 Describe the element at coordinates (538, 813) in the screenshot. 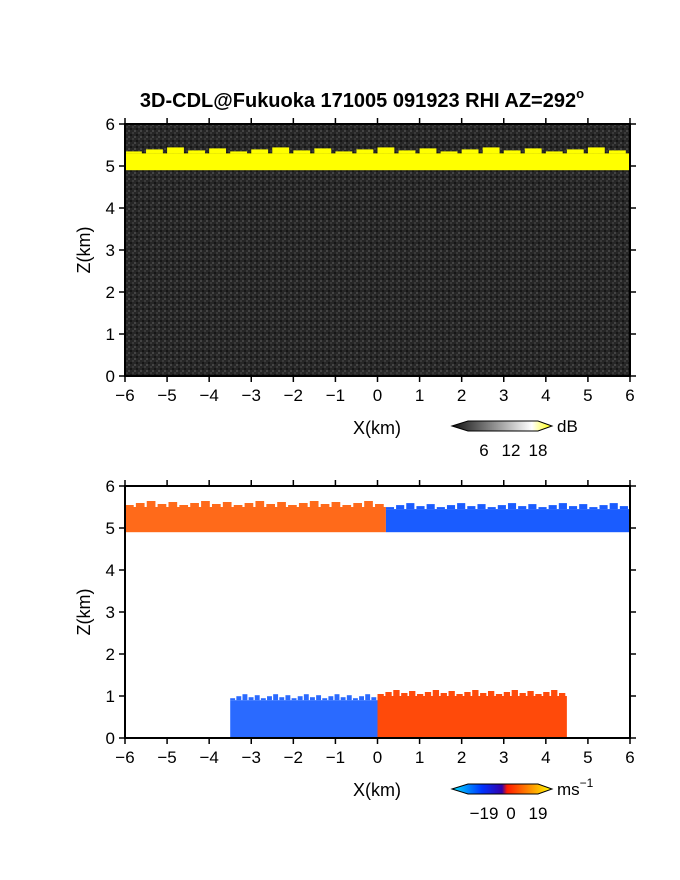

I see `bottom-colorbar-tick-label: 19` at that location.